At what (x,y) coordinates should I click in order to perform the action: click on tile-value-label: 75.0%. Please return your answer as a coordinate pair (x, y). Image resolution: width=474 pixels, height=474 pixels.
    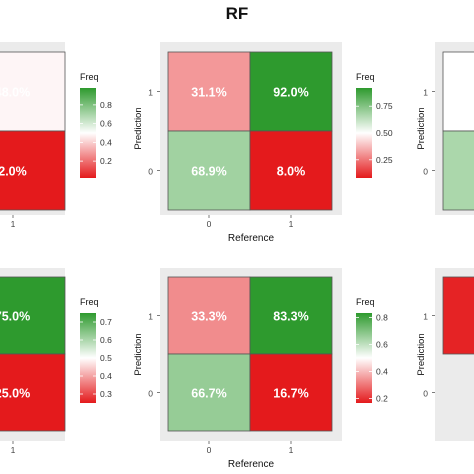
    Looking at the image, I should click on (15, 317).